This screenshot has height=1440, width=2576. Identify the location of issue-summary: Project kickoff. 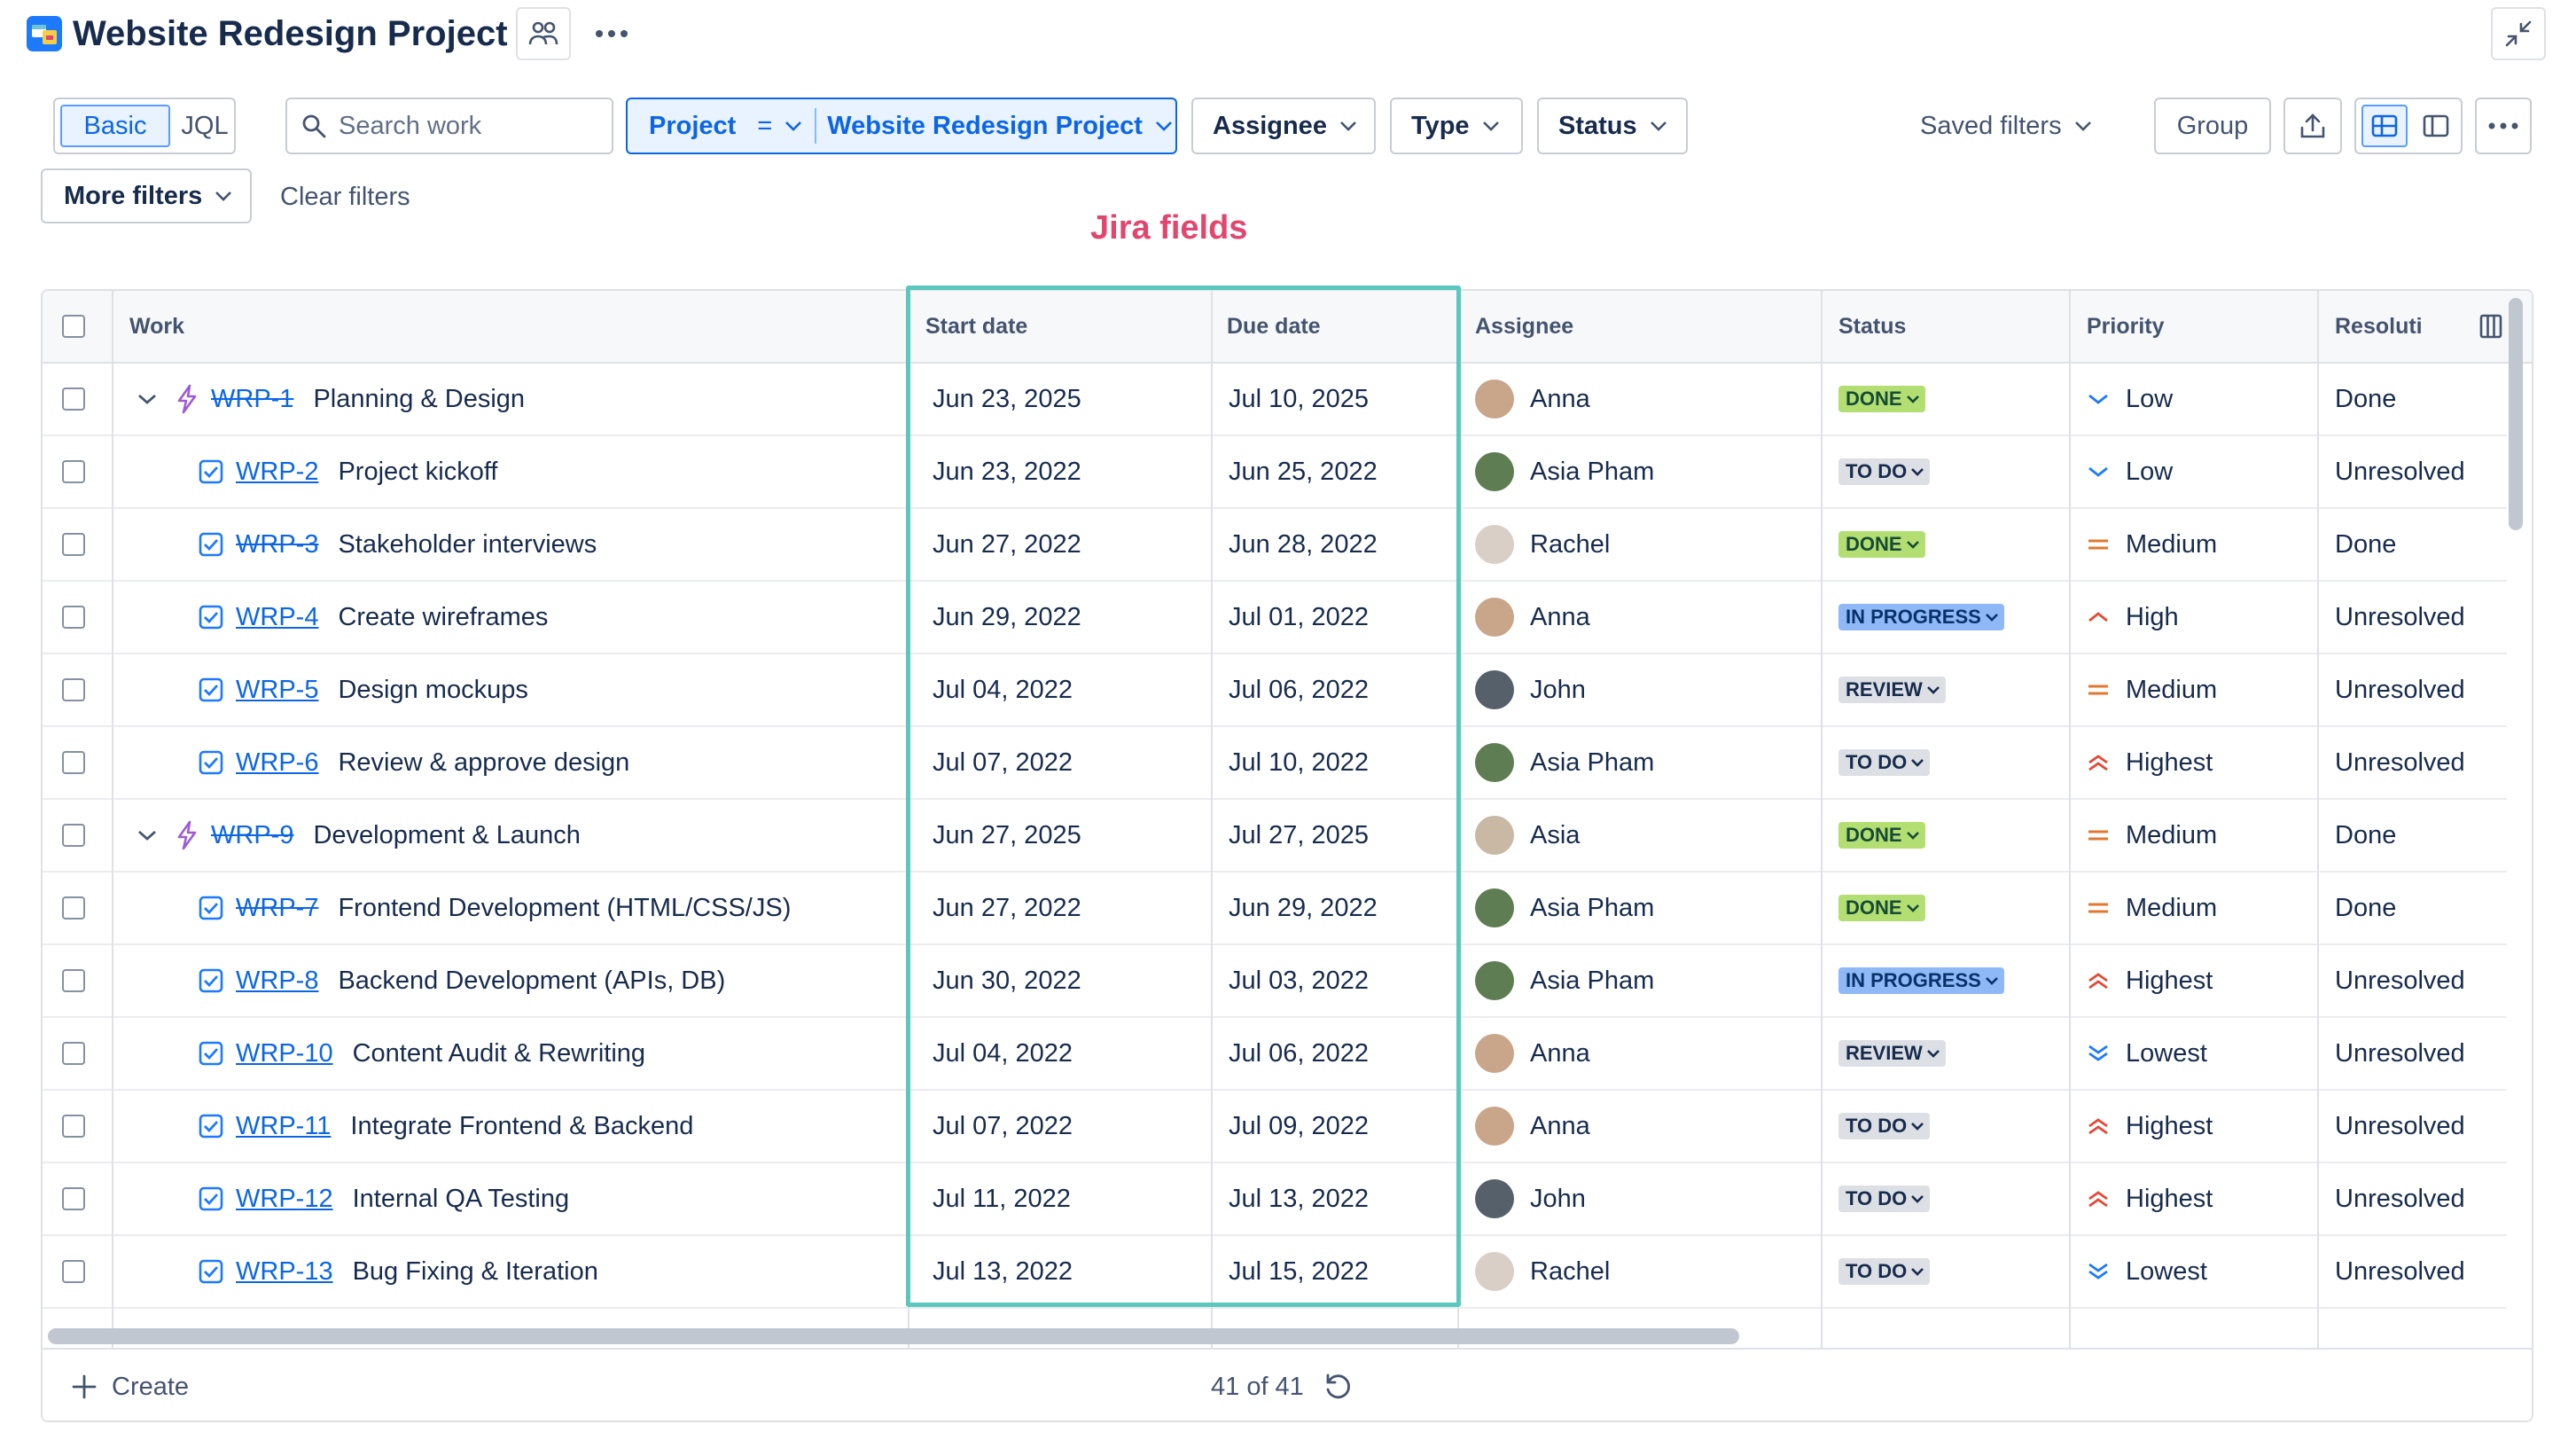
(418, 472).